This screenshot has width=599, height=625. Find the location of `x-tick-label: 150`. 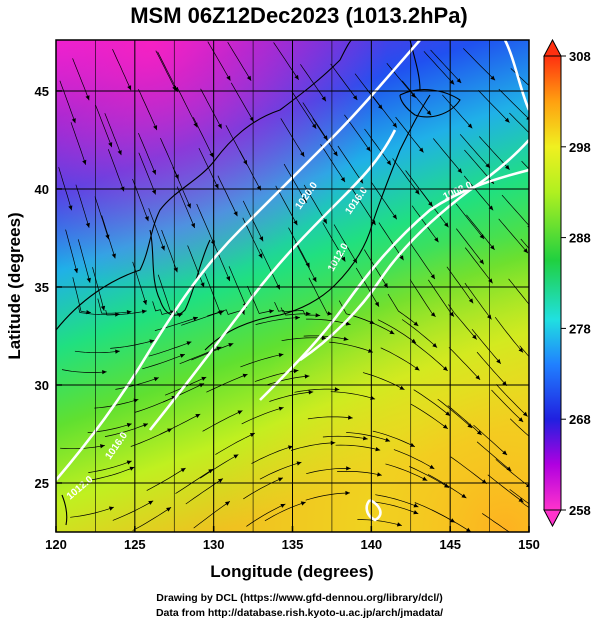

x-tick-label: 150 is located at coordinates (529, 544).